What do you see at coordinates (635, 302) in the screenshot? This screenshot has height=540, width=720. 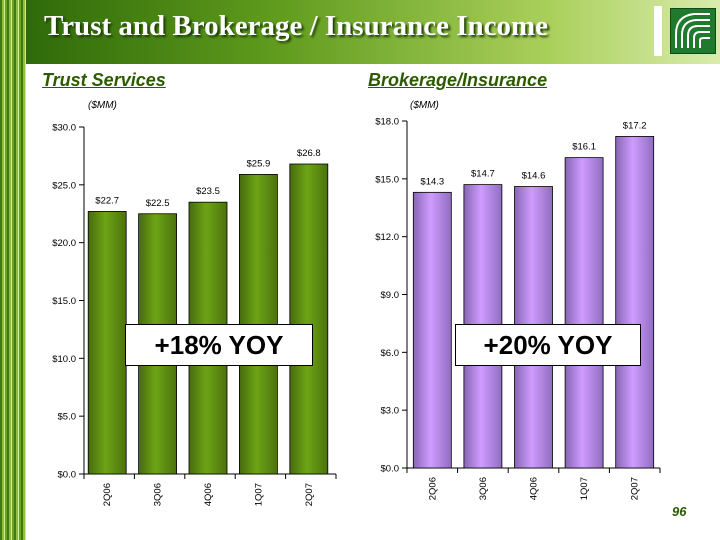 I see `brokerage-bar-2Q07` at bounding box center [635, 302].